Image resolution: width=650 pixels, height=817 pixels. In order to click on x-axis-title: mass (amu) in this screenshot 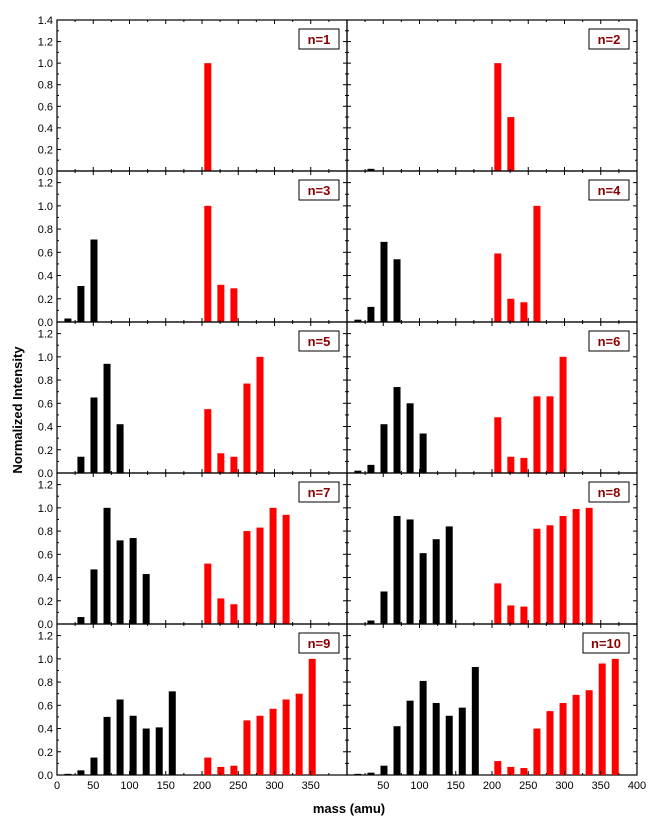, I will do `click(349, 808)`.